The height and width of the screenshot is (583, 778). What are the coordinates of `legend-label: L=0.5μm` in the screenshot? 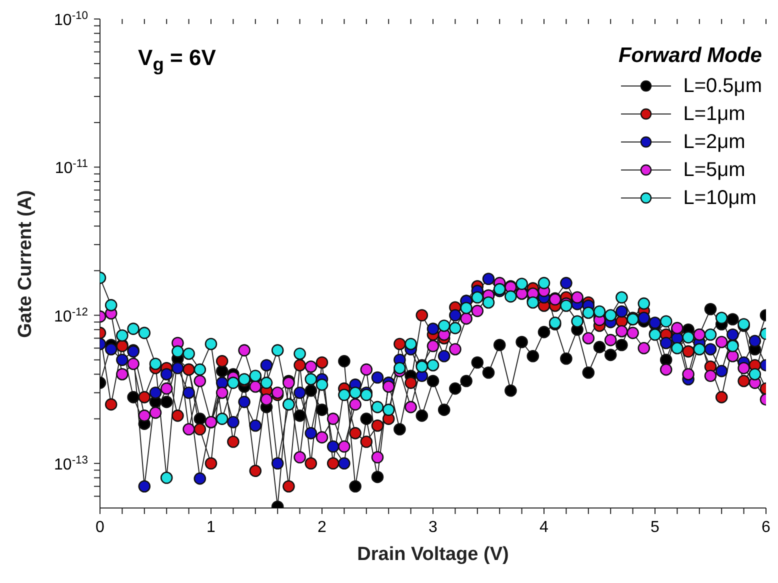 It's located at (722, 86).